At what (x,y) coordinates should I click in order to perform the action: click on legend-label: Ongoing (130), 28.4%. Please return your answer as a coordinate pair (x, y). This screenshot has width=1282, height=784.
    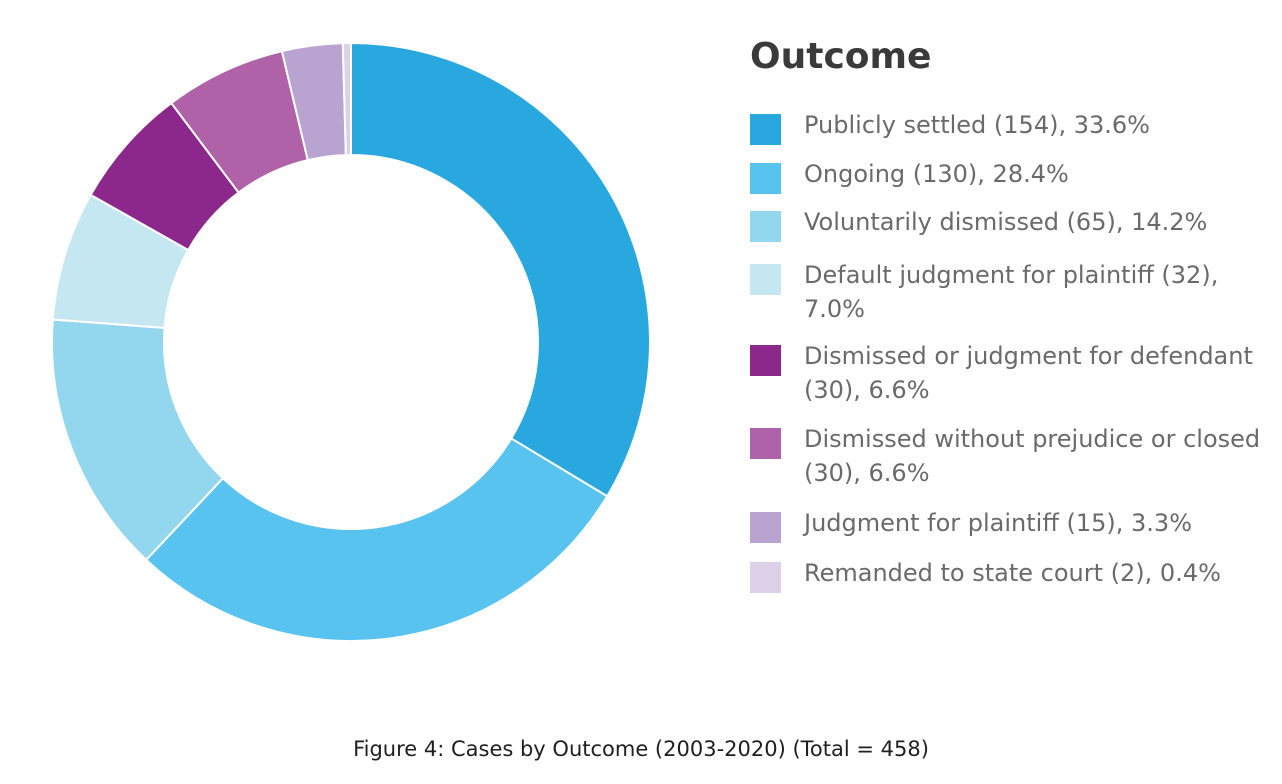
    Looking at the image, I should click on (936, 174).